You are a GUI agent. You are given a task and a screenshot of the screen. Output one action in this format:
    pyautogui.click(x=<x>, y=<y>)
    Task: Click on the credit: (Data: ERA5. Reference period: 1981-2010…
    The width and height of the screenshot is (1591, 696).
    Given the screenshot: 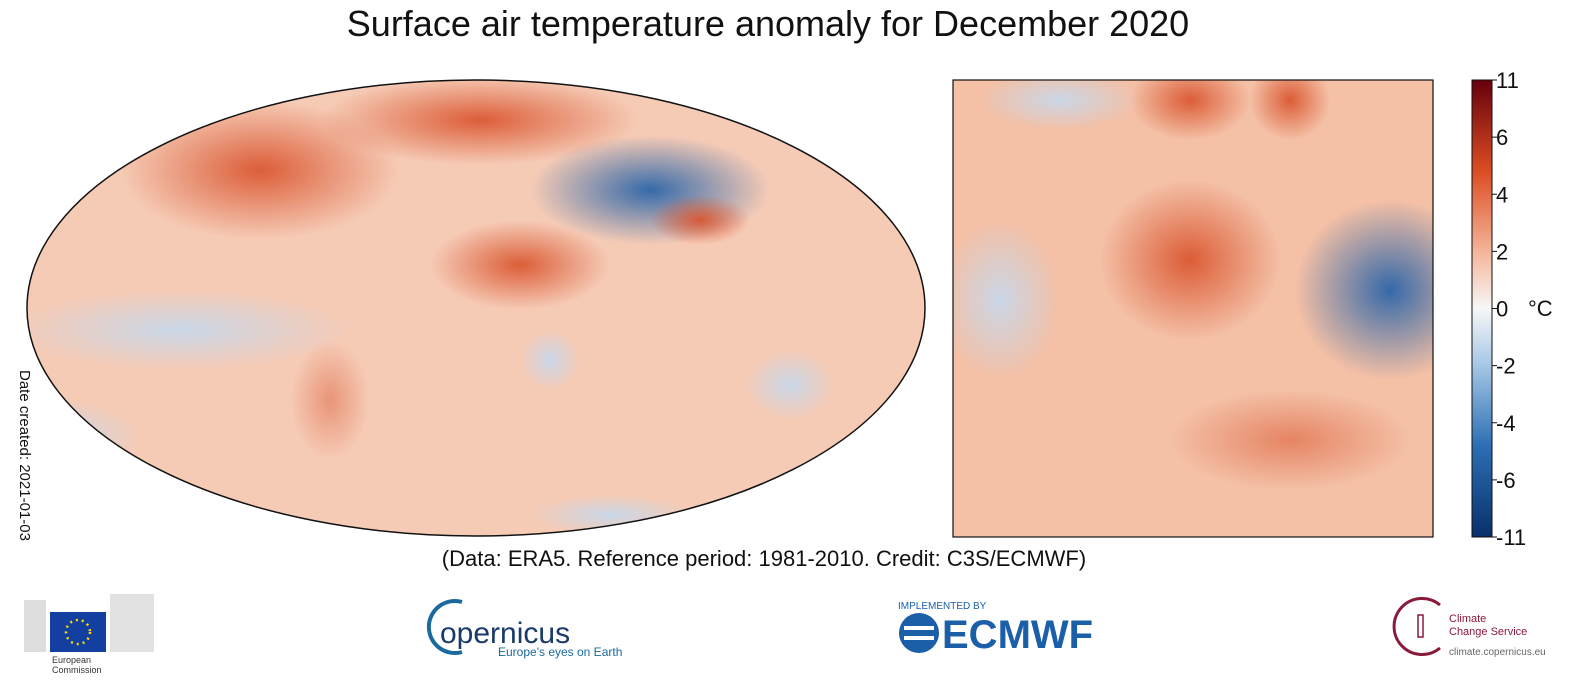 What is the action you would take?
    pyautogui.click(x=764, y=558)
    